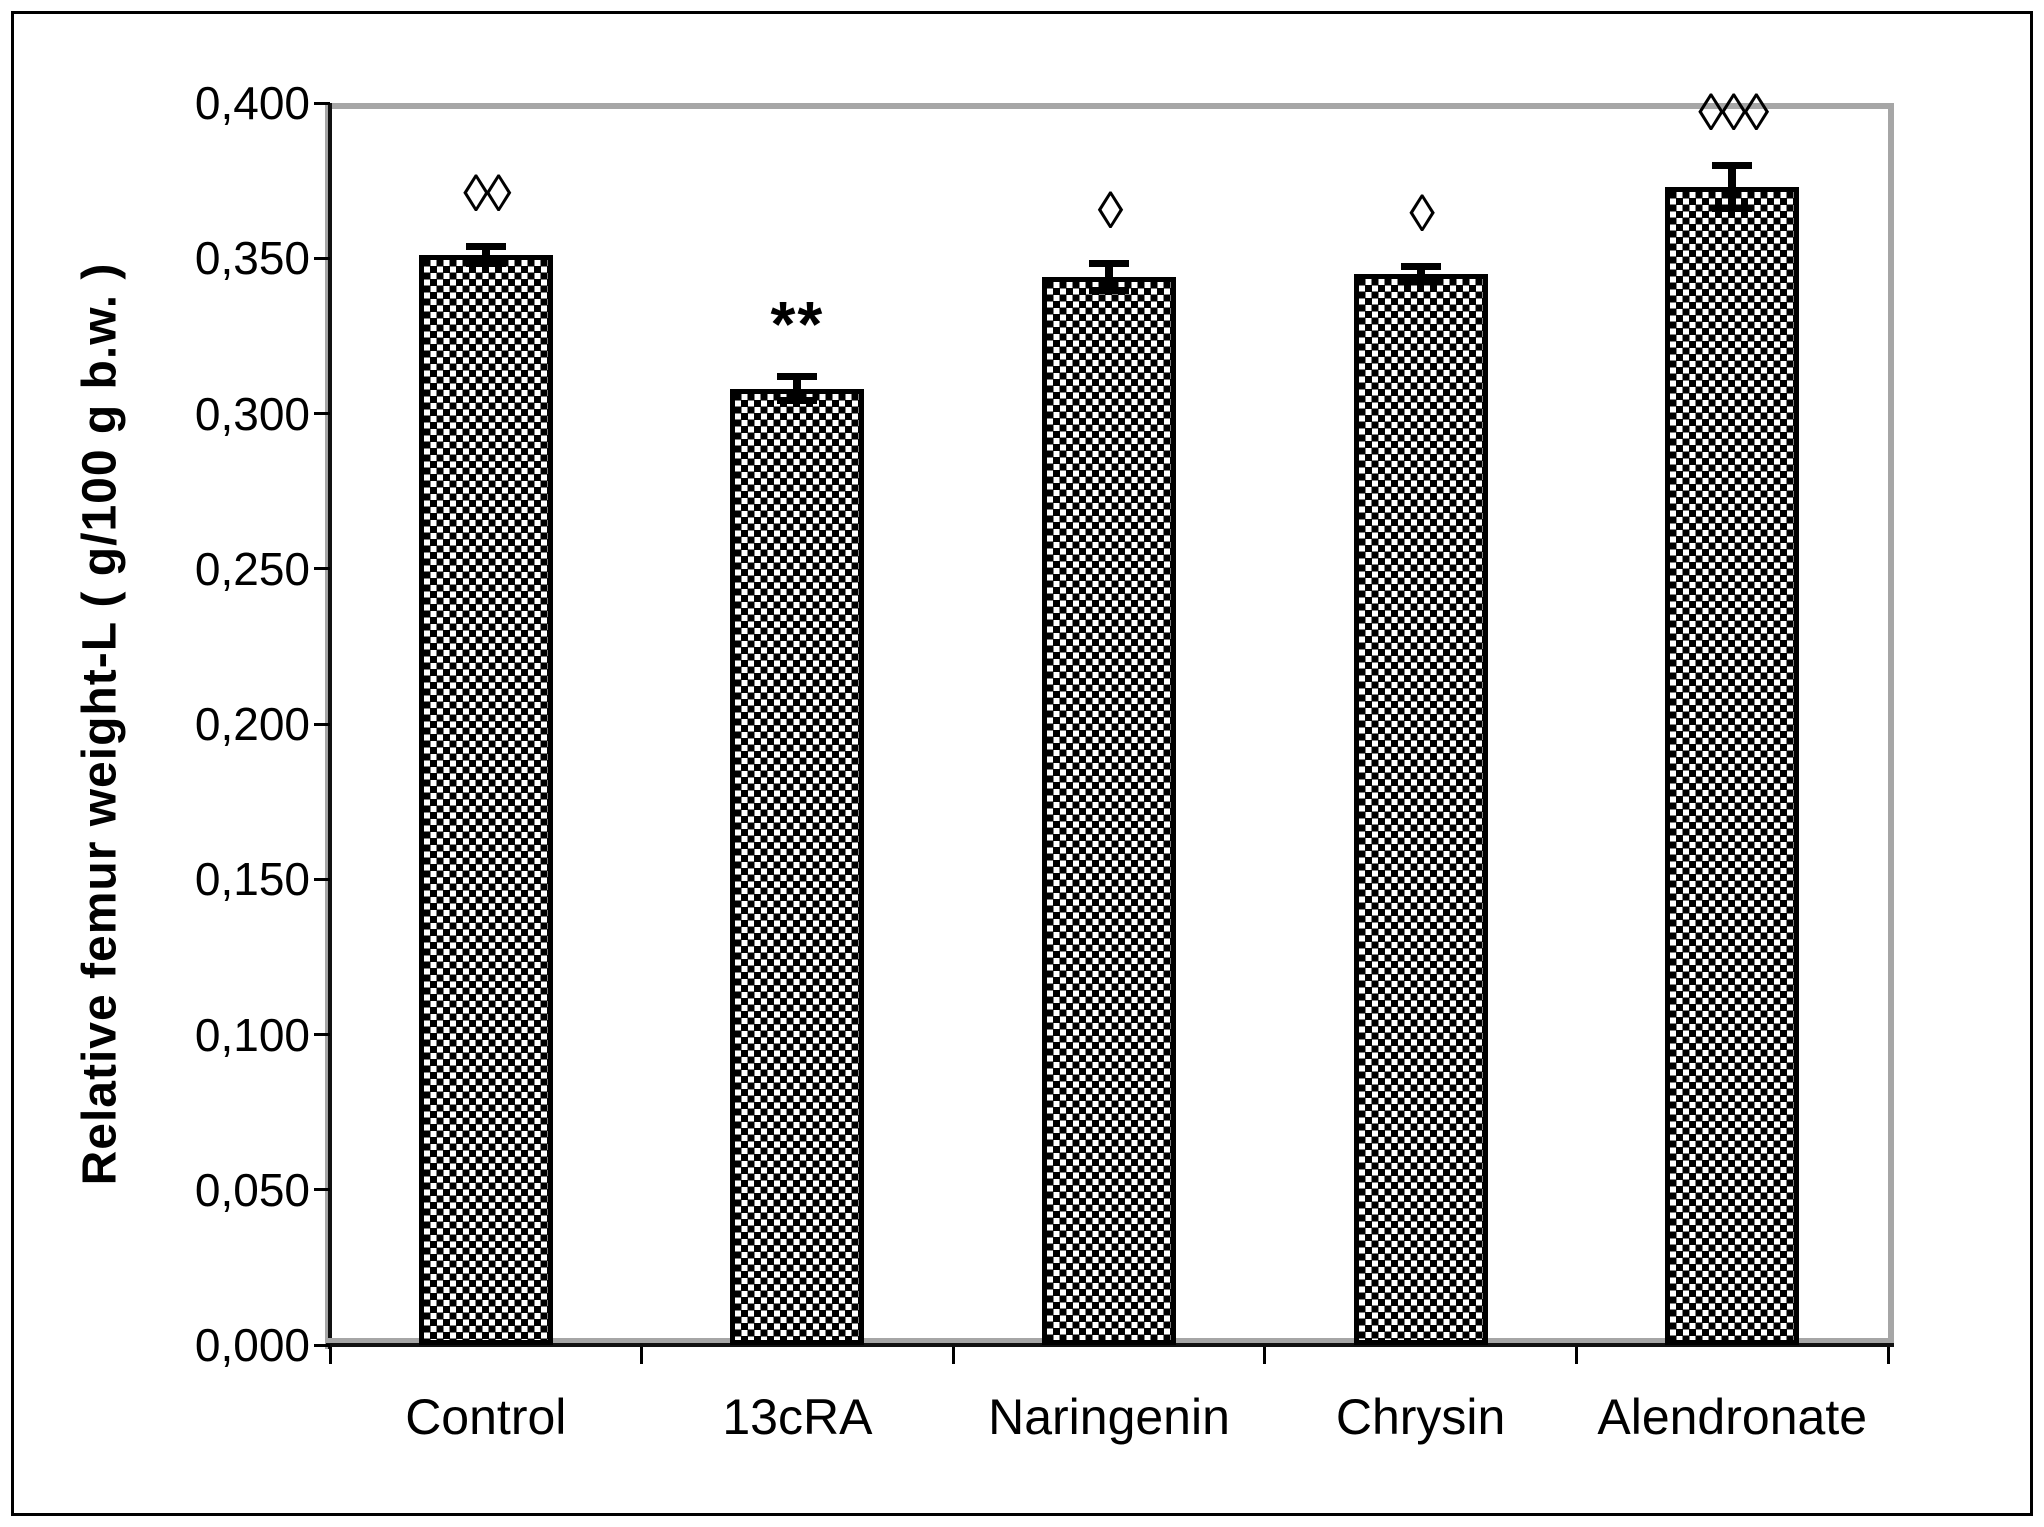  Describe the element at coordinates (252, 1189) in the screenshot. I see `y-tick-label: 0,050` at that location.